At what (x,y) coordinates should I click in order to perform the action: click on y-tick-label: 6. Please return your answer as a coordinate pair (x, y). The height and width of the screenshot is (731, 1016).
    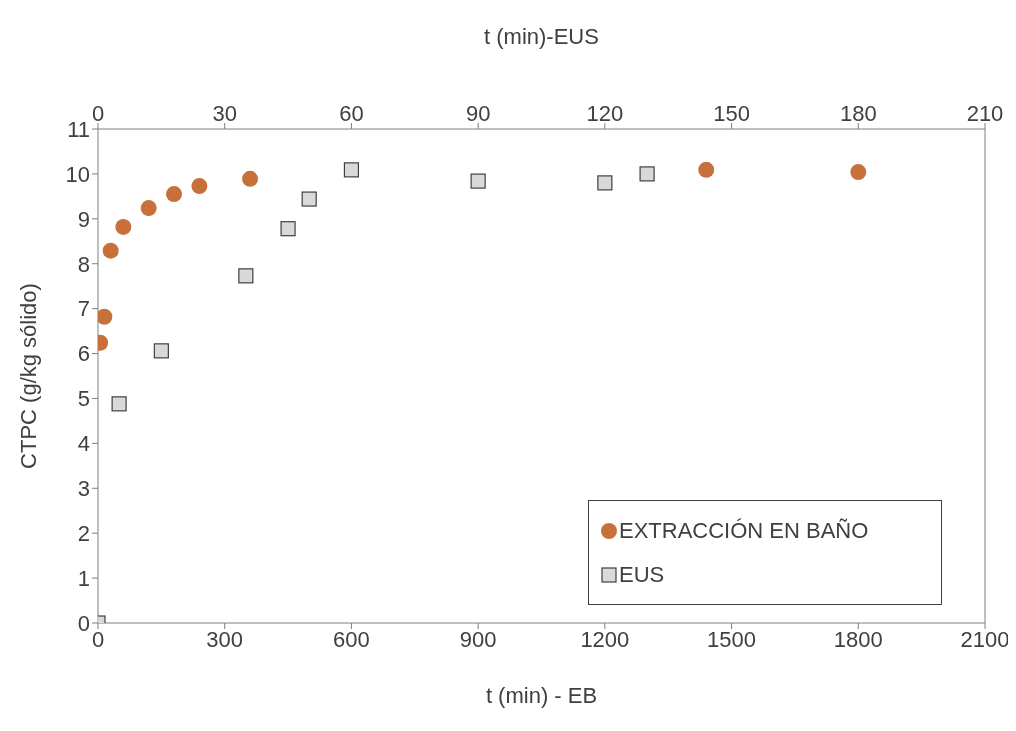
    Looking at the image, I should click on (83, 354).